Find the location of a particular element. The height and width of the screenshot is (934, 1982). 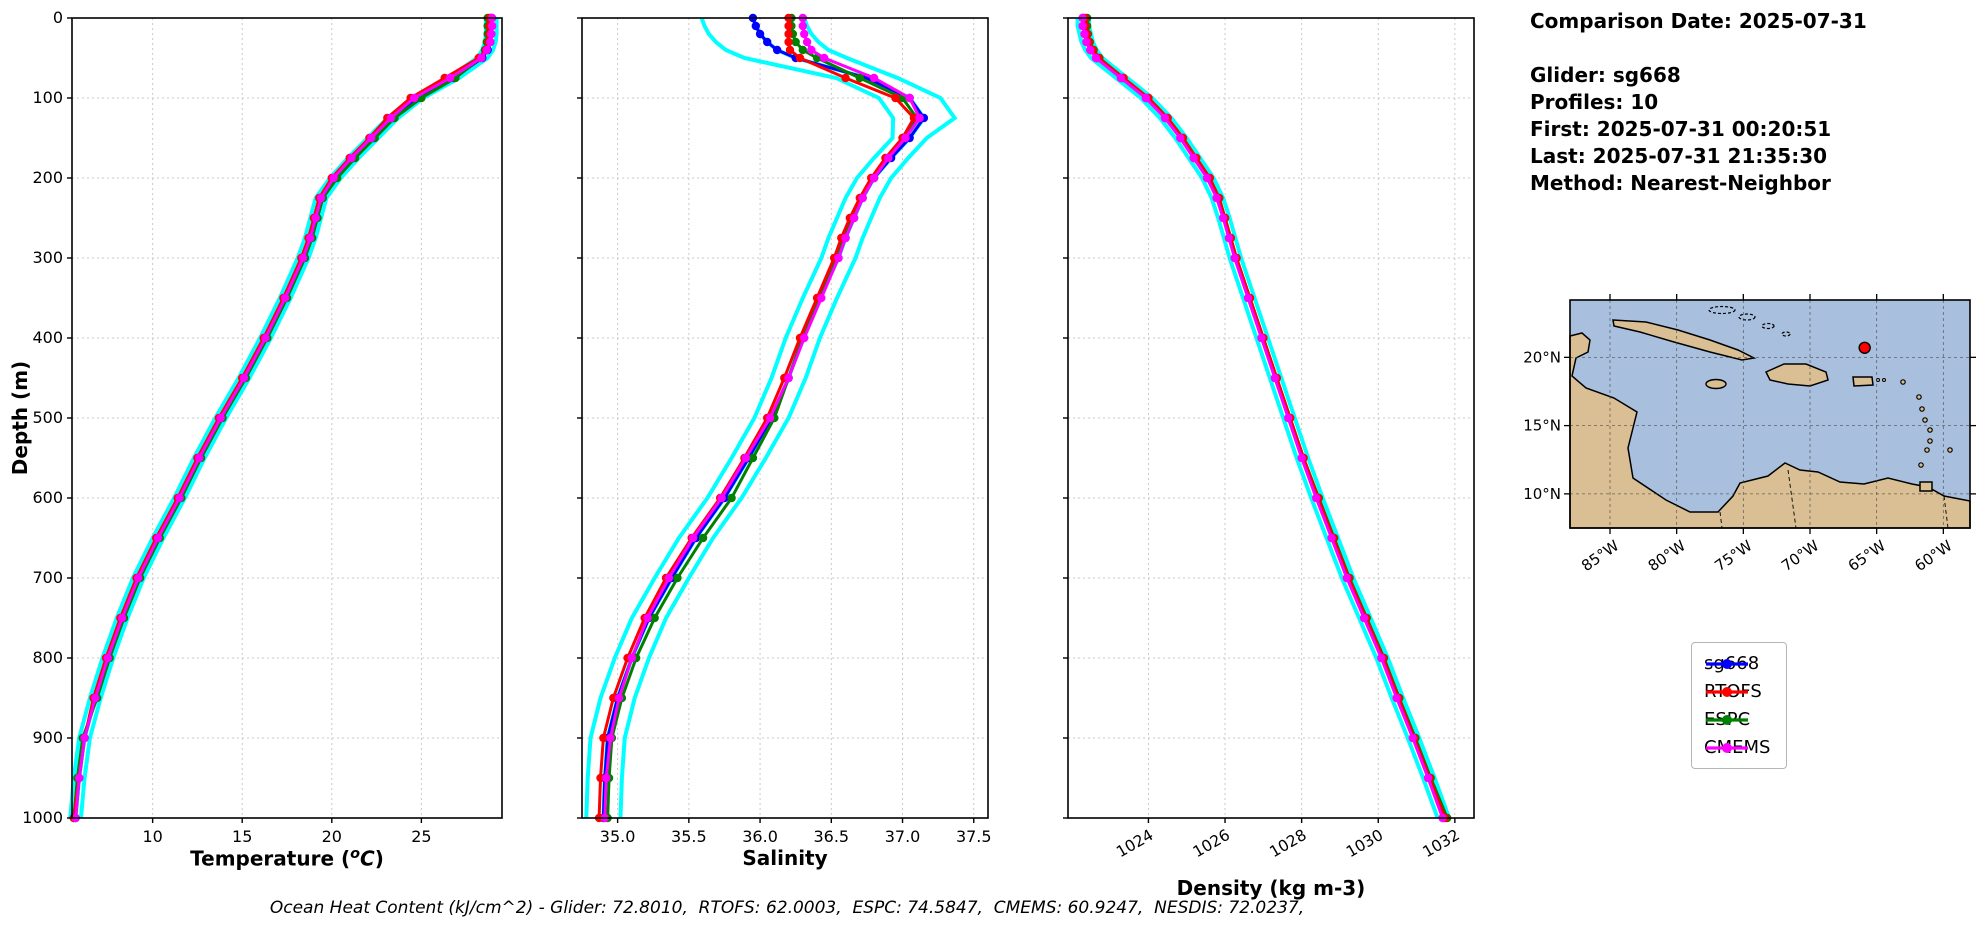

map-svg: 85°W 80°W 75°W 70°W 65°W 60°W 20°N 15°N 10°N is located at coordinates (1749, 434).